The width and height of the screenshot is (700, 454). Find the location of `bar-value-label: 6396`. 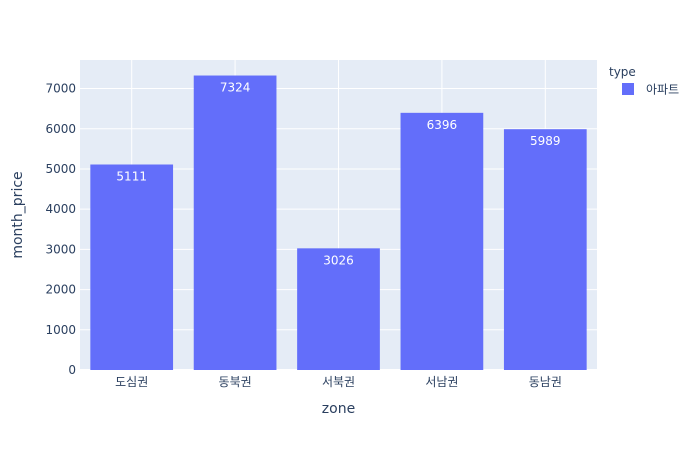

bar-value-label: 6396 is located at coordinates (442, 125).